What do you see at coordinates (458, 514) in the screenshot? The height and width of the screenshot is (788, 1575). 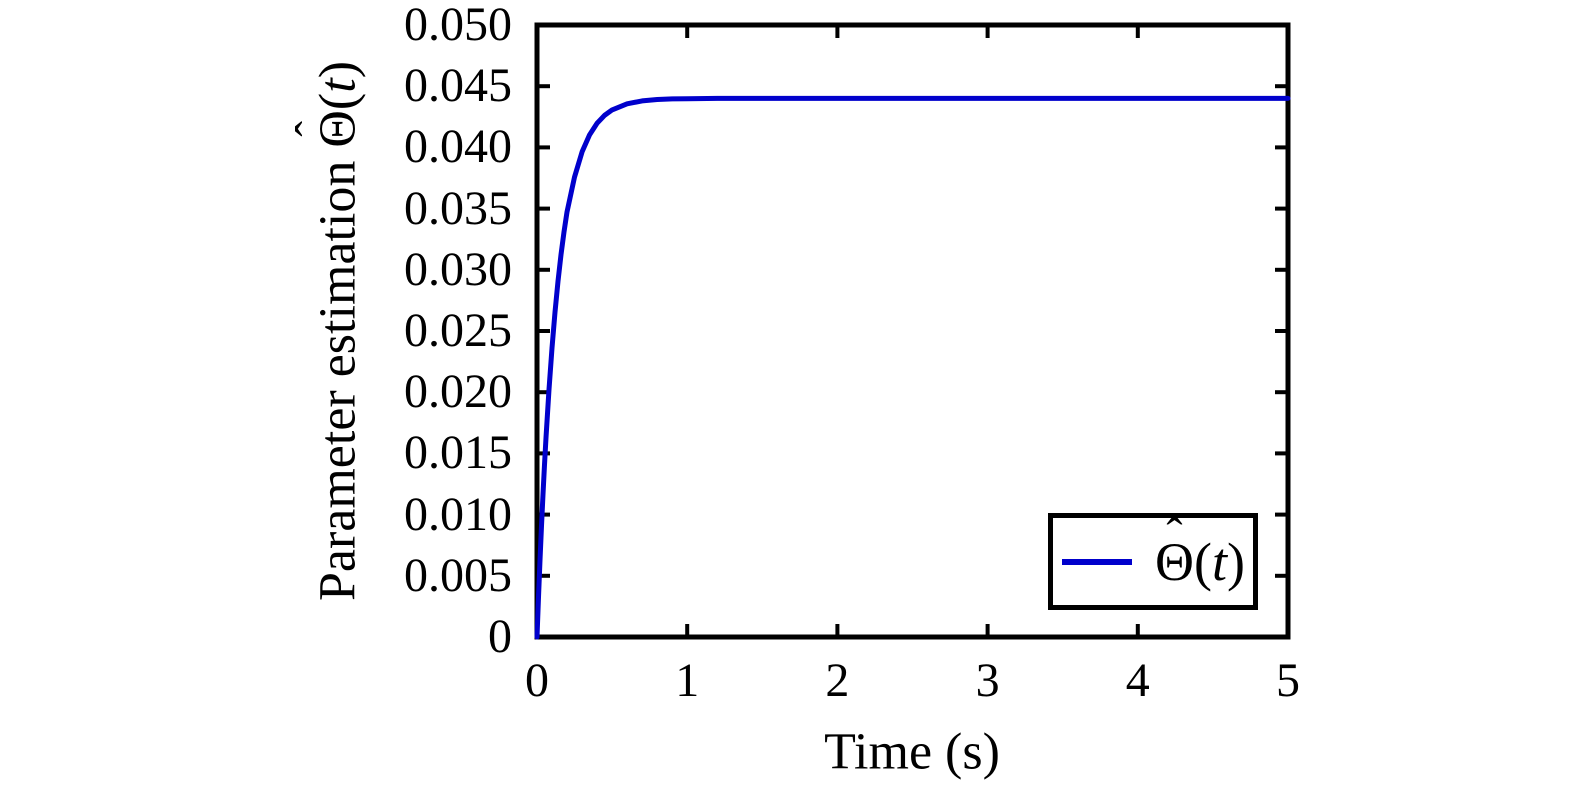 I see `y-tick-label: 0.010` at bounding box center [458, 514].